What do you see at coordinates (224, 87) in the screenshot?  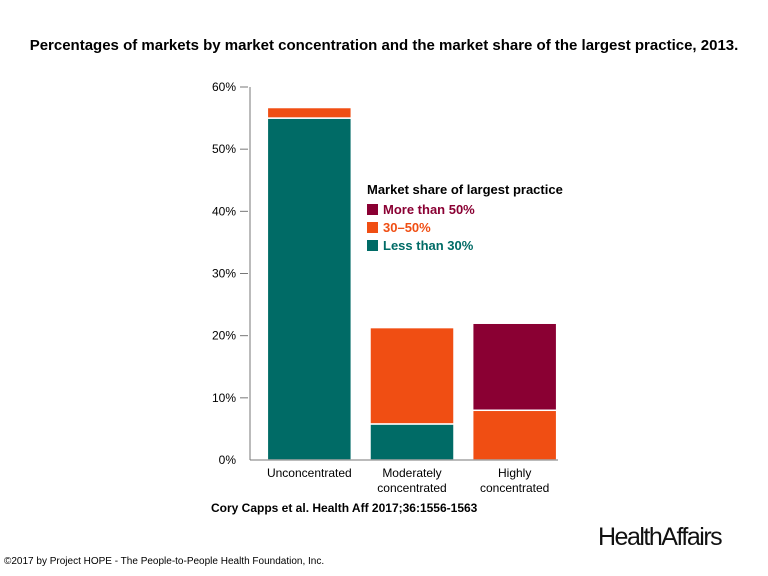 I see `y-tick-label: 60%` at bounding box center [224, 87].